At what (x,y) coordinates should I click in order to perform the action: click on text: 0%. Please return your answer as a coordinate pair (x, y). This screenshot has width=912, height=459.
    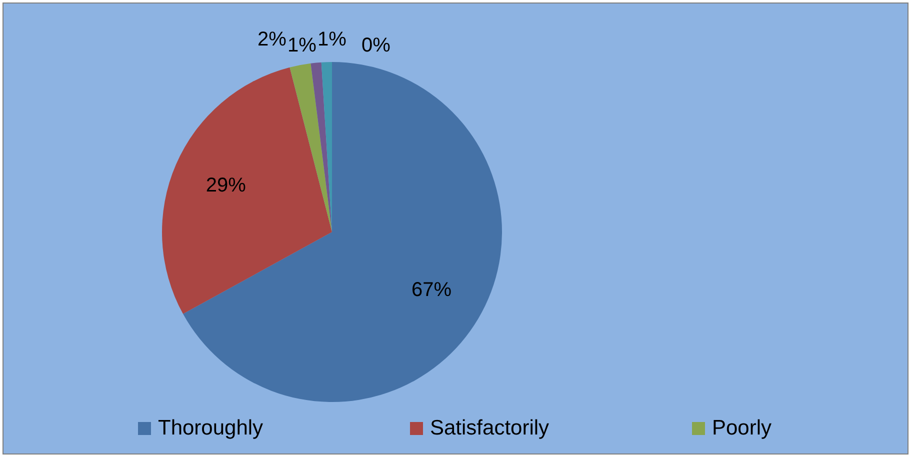
    Looking at the image, I should click on (376, 45).